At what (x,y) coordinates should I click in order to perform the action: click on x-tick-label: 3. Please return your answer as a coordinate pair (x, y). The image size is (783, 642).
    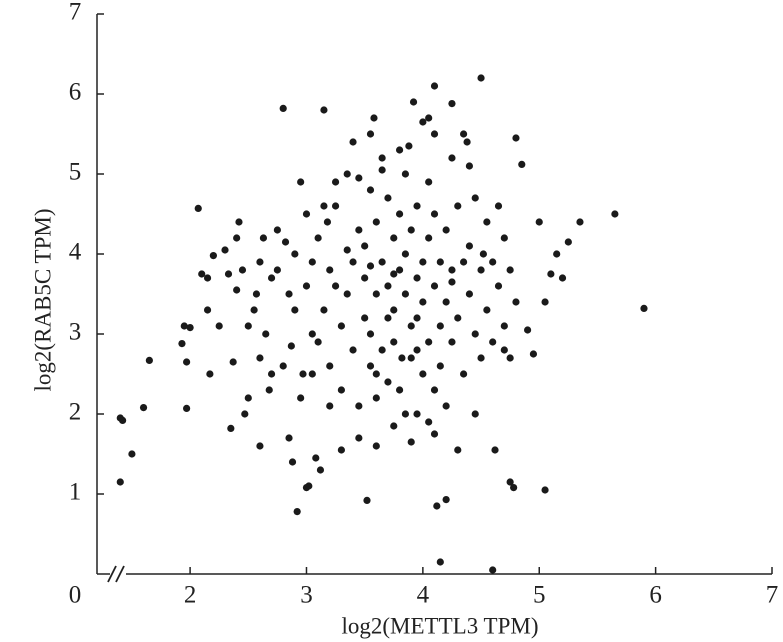
    Looking at the image, I should click on (306, 595).